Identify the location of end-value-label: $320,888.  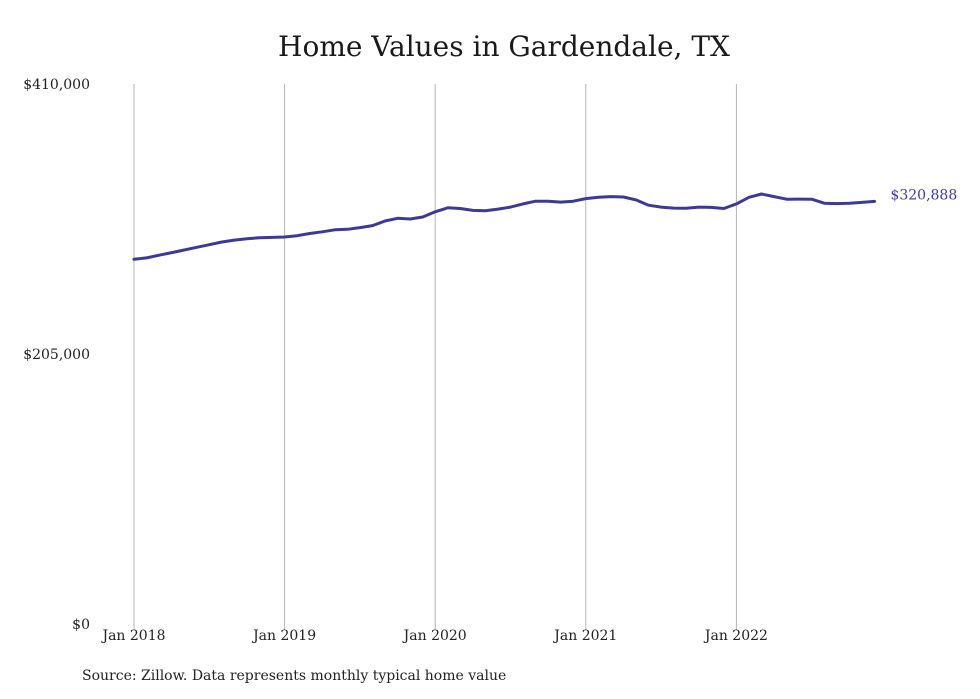
(923, 195).